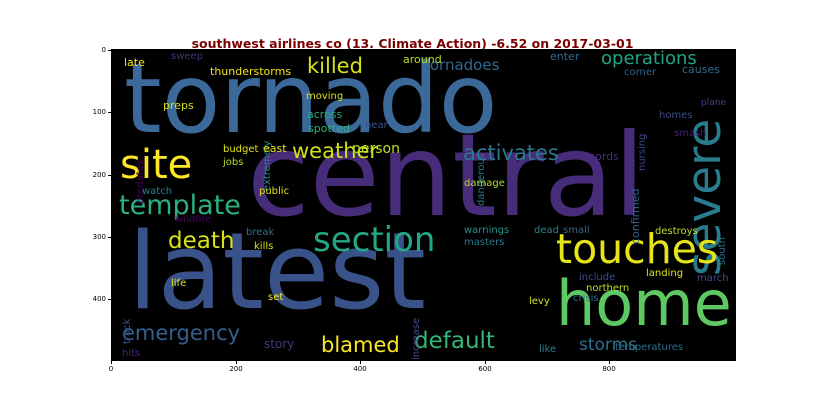 The image size is (825, 412). I want to click on word-nursing: nursing, so click(642, 152).